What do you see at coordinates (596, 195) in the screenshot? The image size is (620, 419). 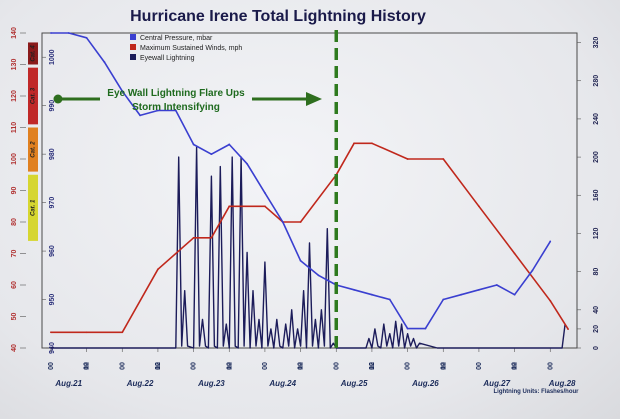 I see `lightning-tick-label: 160` at bounding box center [596, 195].